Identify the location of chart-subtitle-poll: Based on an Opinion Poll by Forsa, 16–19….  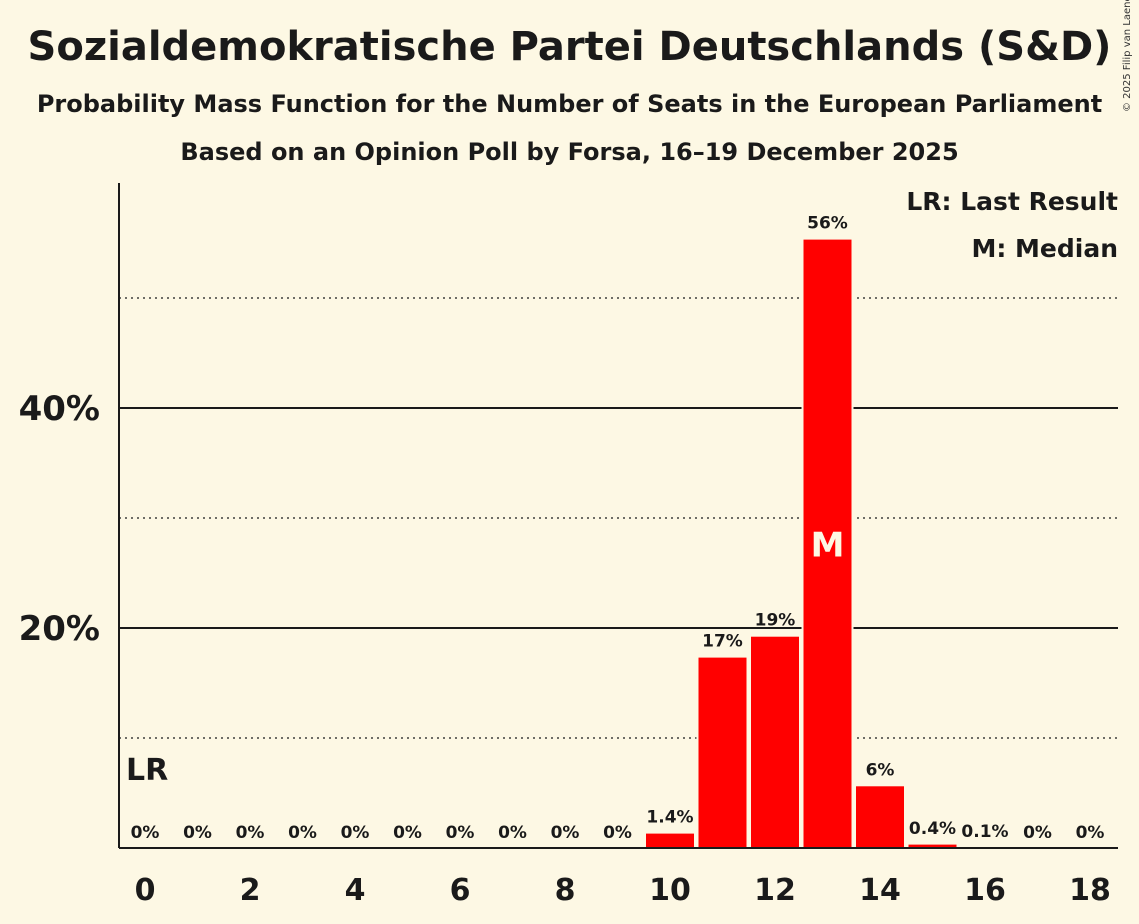
(569, 152).